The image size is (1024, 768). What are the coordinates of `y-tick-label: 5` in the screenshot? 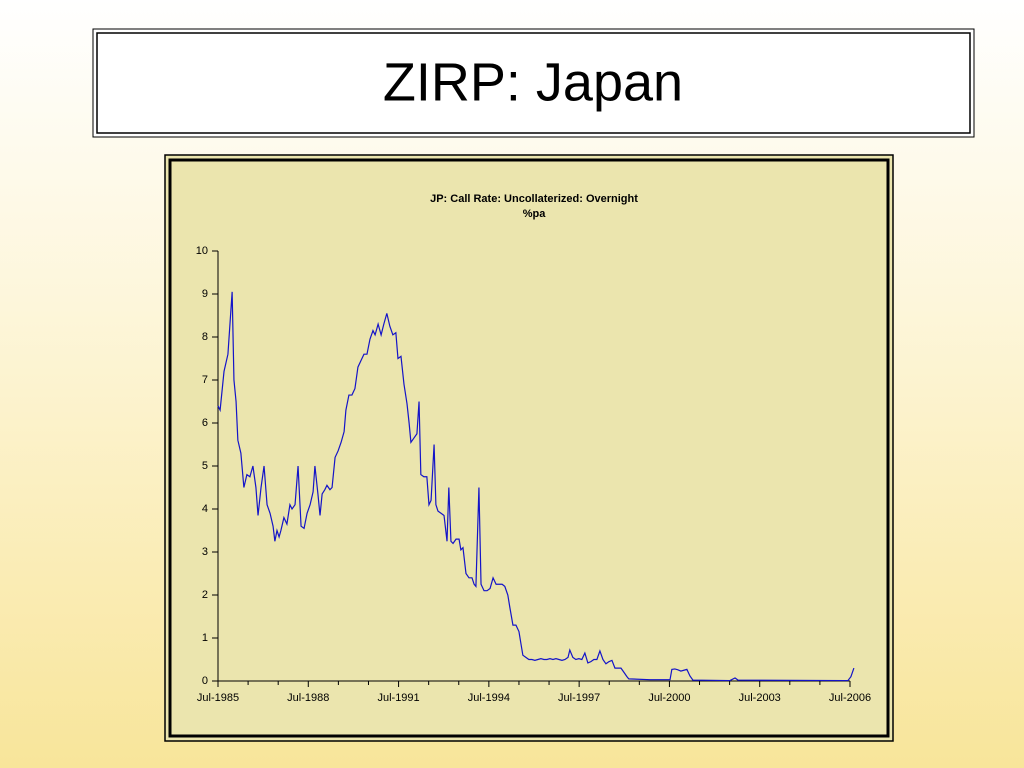 It's located at (205, 466).